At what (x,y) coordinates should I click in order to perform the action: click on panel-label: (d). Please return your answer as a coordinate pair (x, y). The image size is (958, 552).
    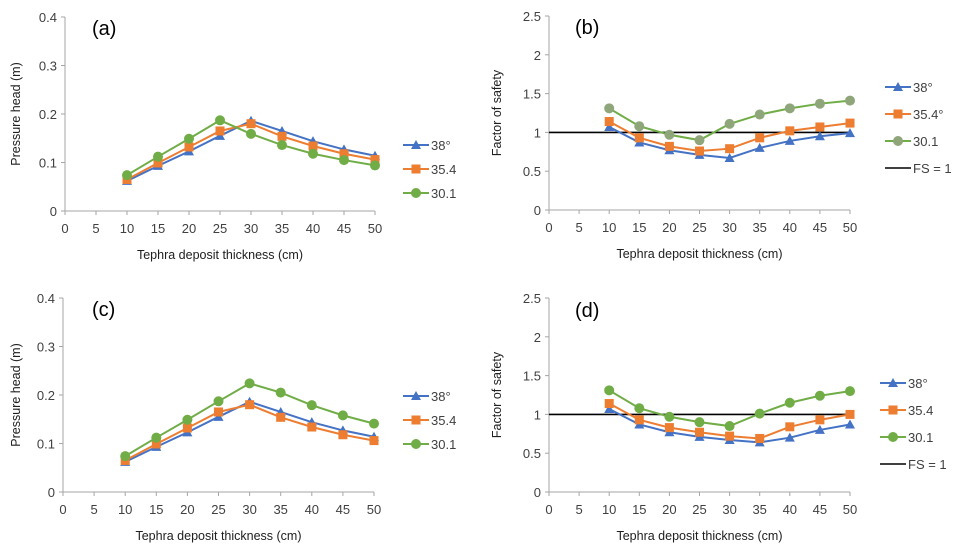
    Looking at the image, I should click on (587, 311).